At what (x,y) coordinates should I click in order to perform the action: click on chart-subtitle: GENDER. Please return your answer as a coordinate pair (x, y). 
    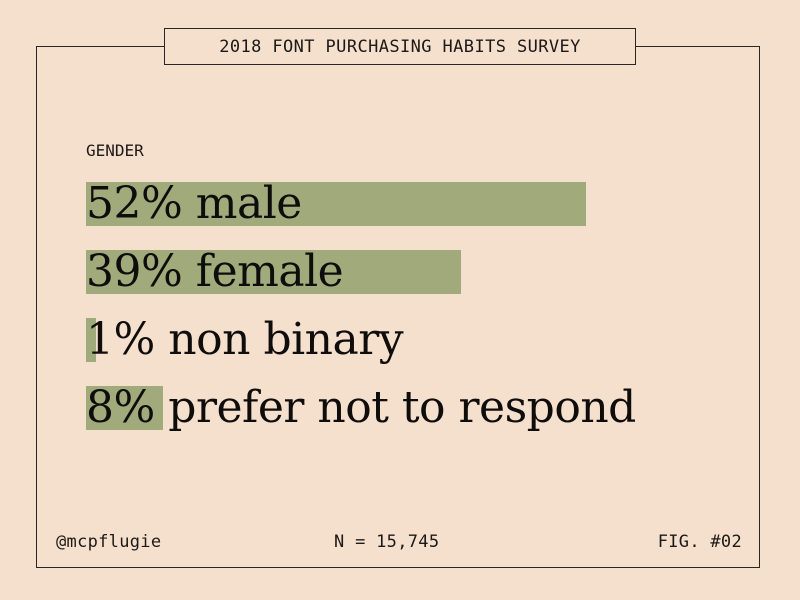
    Looking at the image, I should click on (115, 150).